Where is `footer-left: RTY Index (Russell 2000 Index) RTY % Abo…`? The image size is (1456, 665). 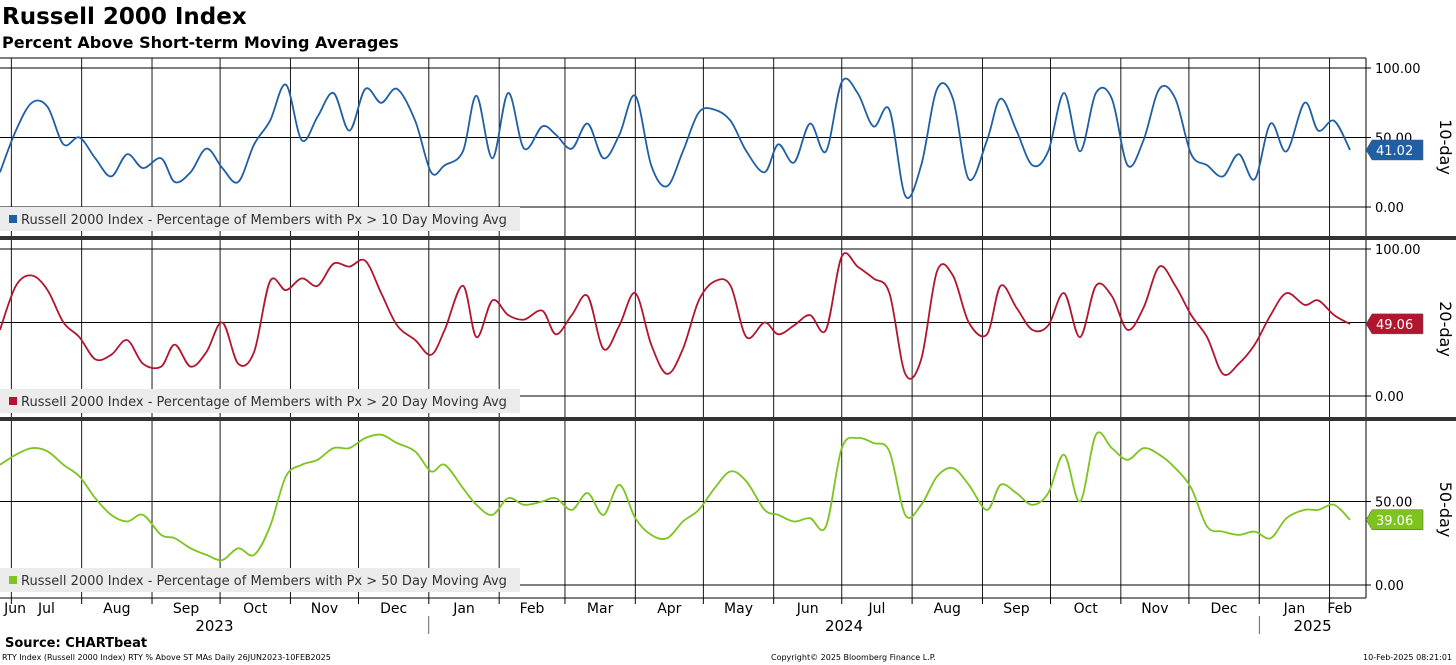
footer-left: RTY Index (Russell 2000 Index) RTY % Abo… is located at coordinates (166, 657).